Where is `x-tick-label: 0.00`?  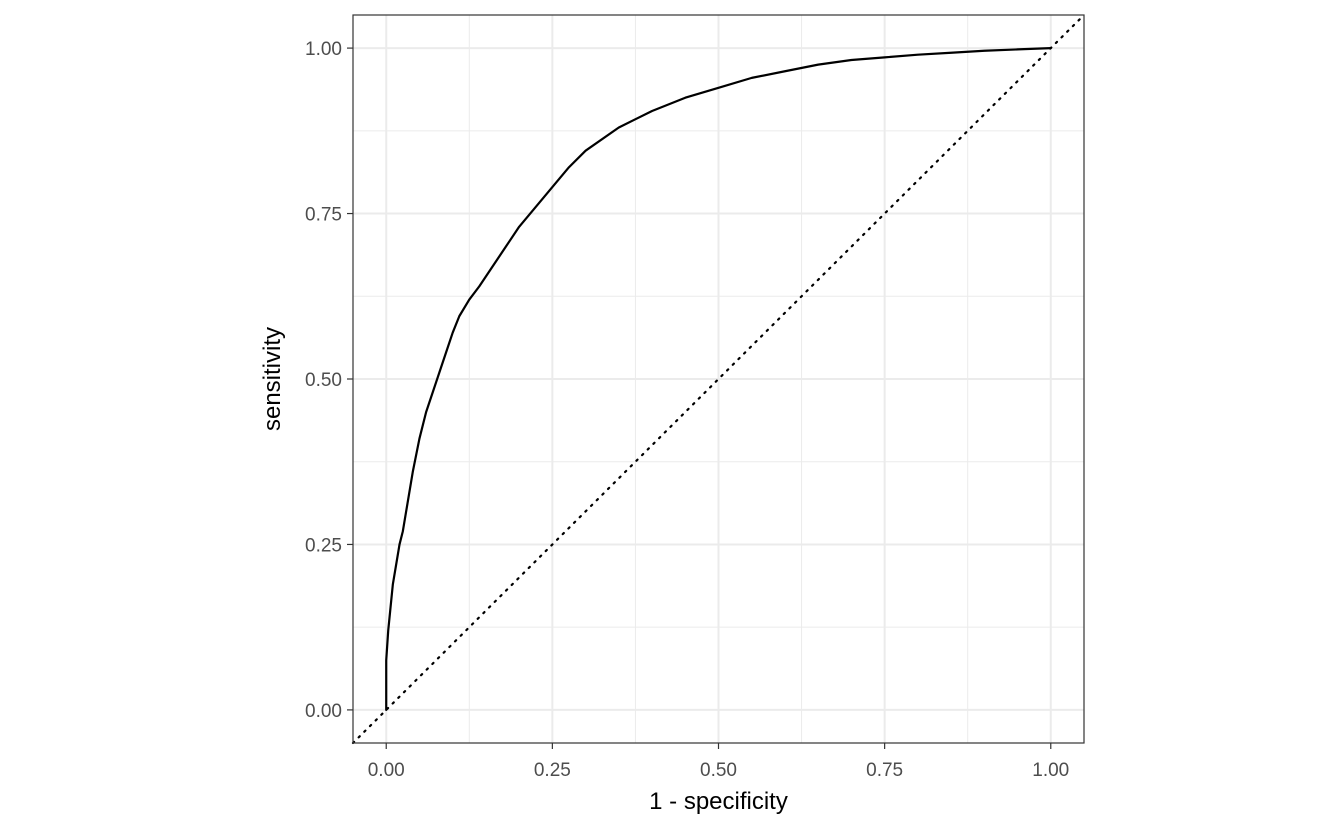
x-tick-label: 0.00 is located at coordinates (386, 770).